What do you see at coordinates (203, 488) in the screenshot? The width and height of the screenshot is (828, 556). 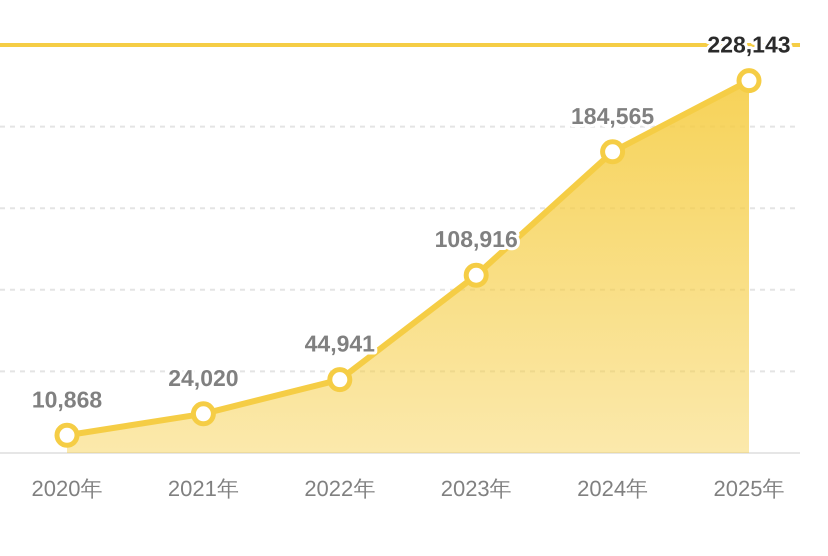 I see `x-tick-label: 2021年` at bounding box center [203, 488].